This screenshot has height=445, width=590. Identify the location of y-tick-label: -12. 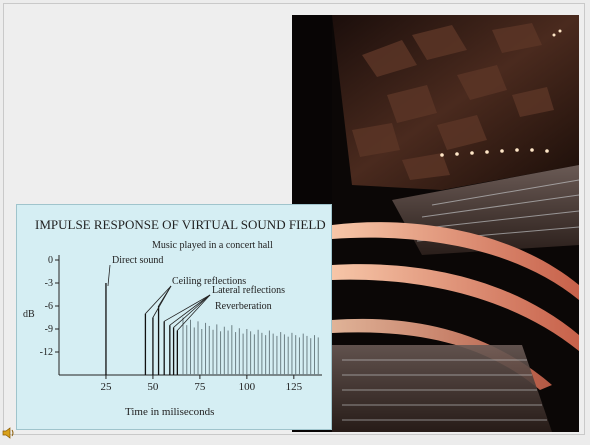
(46, 352).